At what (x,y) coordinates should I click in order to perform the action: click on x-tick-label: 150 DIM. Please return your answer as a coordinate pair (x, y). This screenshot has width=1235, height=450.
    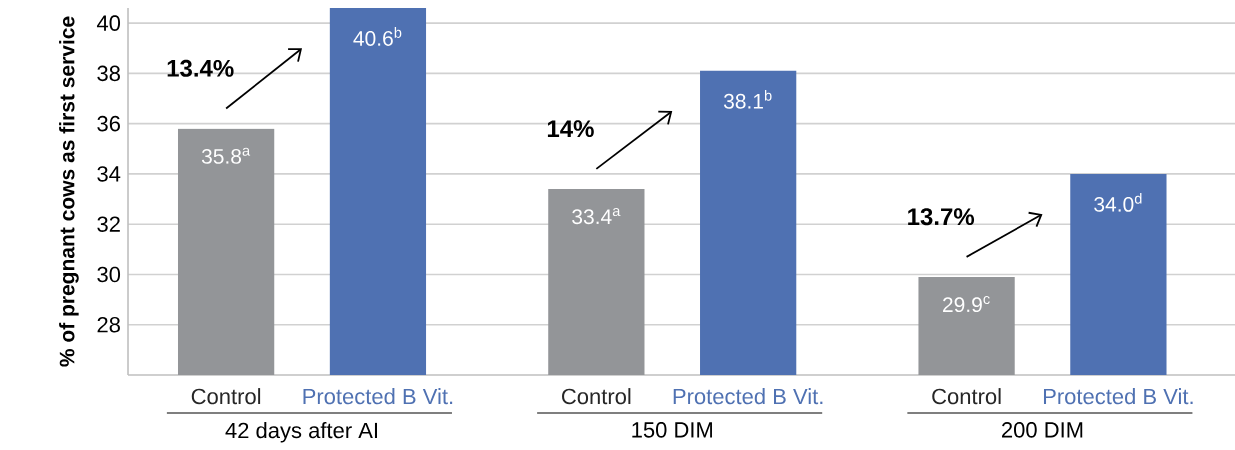
    Looking at the image, I should click on (672, 430).